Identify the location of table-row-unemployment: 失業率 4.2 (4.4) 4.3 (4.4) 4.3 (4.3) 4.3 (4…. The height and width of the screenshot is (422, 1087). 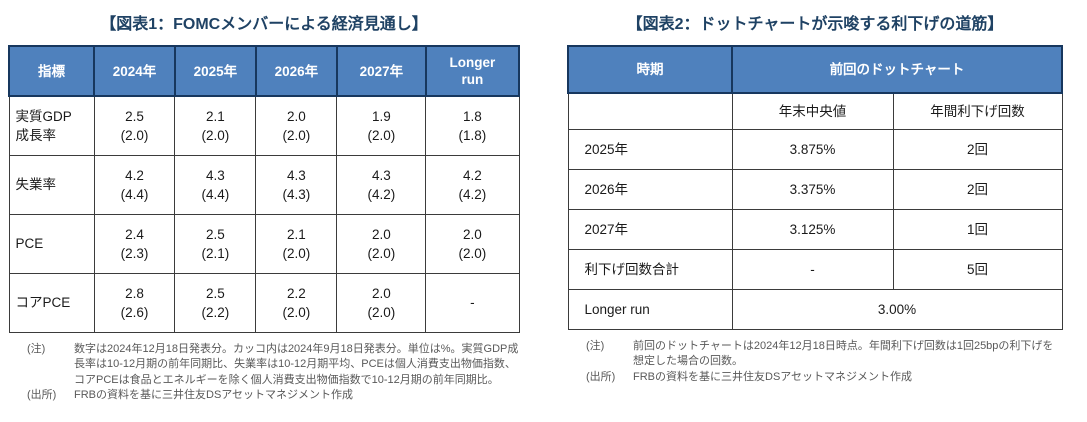
(264, 184).